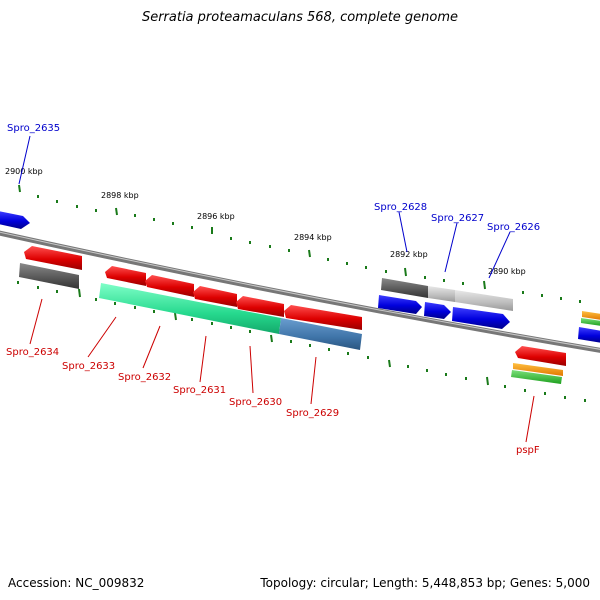  Describe the element at coordinates (260, 306) in the screenshot. I see `gene-spro-2630-arrow` at that location.